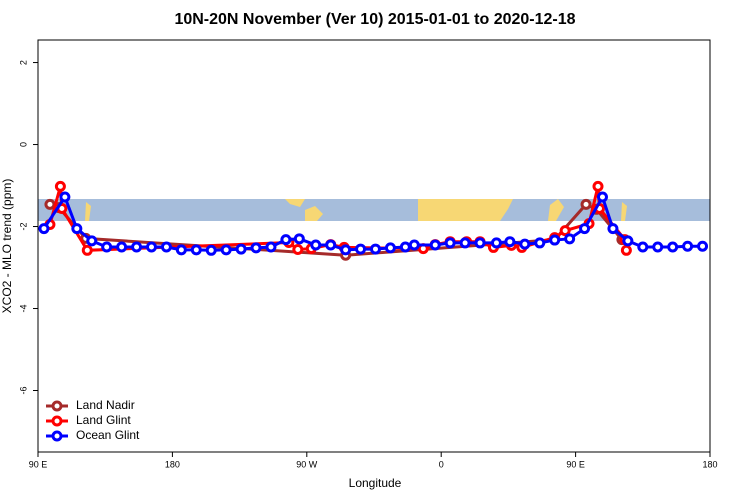 Image resolution: width=750 pixels, height=500 pixels. What do you see at coordinates (375, 483) in the screenshot?
I see `x-axis-label: Longitude` at bounding box center [375, 483].